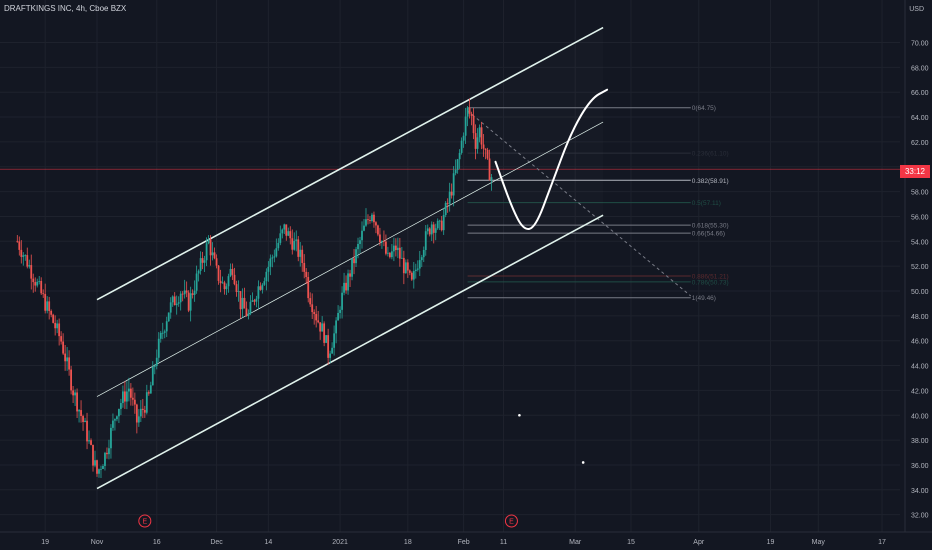 This screenshot has width=932, height=550. Describe the element at coordinates (704, 108) in the screenshot. I see `fib-level-label: 0(64.75)` at that location.